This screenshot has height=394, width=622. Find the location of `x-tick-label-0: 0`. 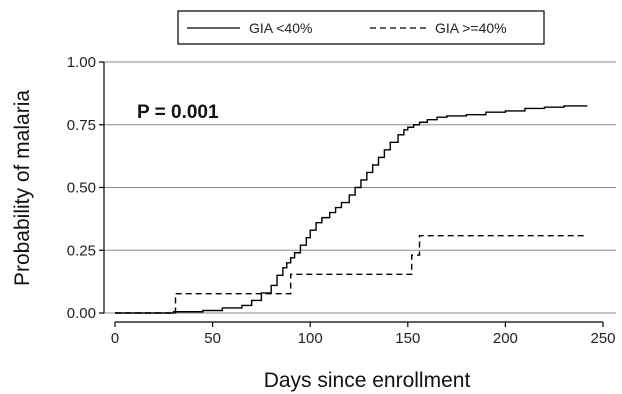

x-tick-label-0: 0 is located at coordinates (115, 338).